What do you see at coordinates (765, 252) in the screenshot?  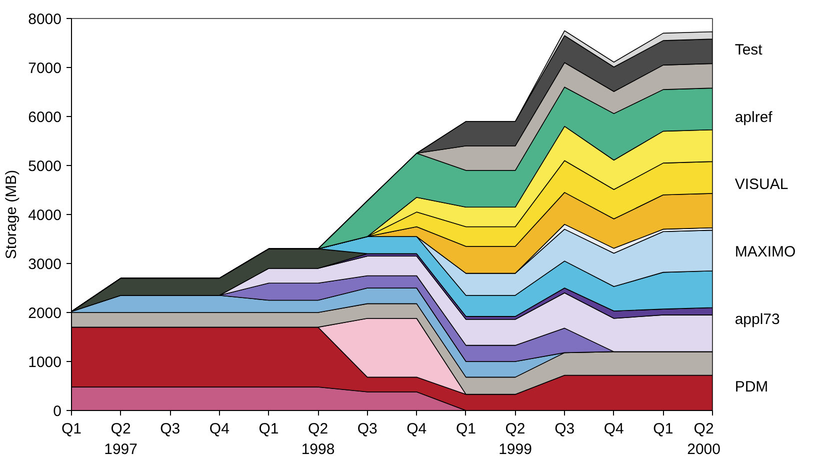 I see `text: MAXIMO` at bounding box center [765, 252].